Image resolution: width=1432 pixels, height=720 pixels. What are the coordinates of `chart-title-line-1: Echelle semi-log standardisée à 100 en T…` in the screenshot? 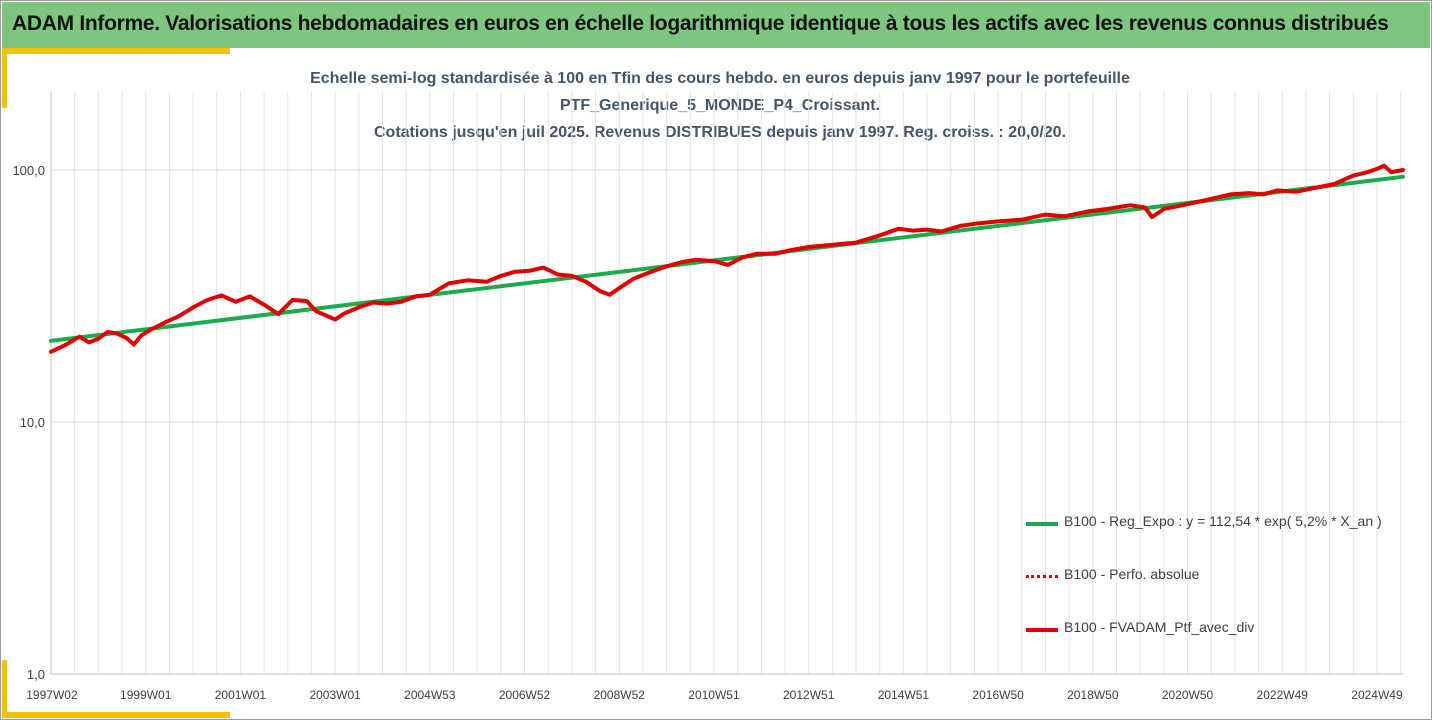 It's located at (720, 78).